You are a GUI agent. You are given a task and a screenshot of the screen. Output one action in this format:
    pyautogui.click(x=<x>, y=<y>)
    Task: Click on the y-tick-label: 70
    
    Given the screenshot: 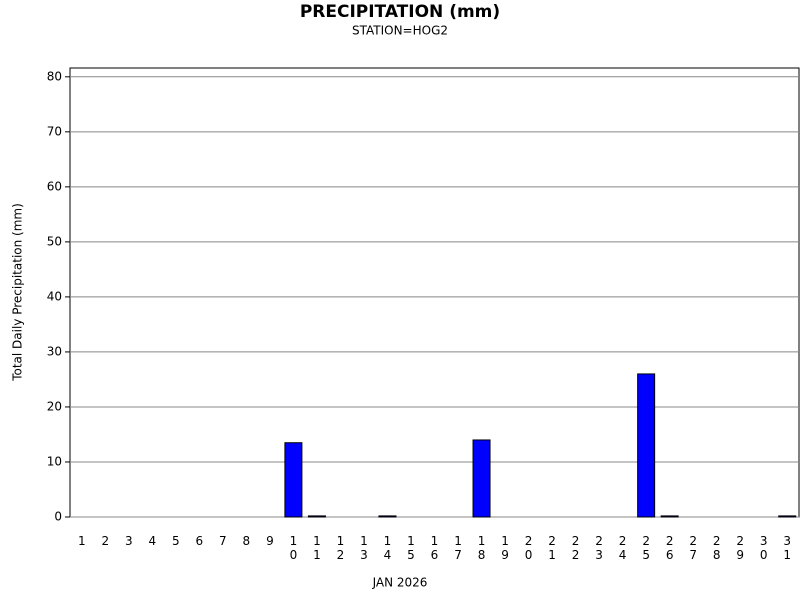 What is the action you would take?
    pyautogui.click(x=54, y=131)
    